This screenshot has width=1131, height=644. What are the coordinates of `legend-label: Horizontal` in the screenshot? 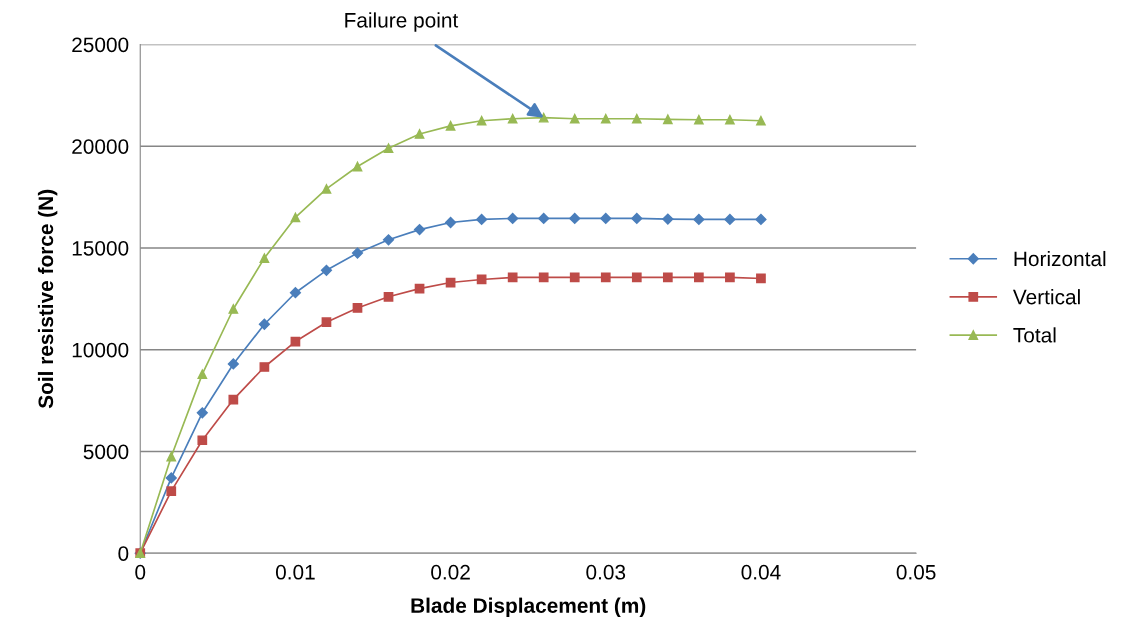 It's located at (1060, 258).